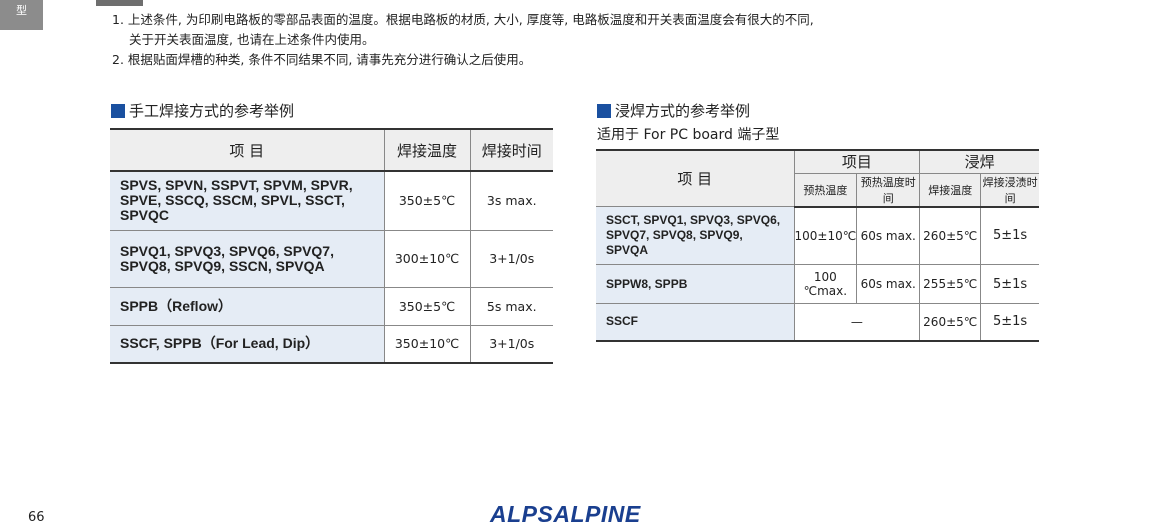 The image size is (1150, 529). I want to click on sub-header: 预热温度时间, so click(888, 190).